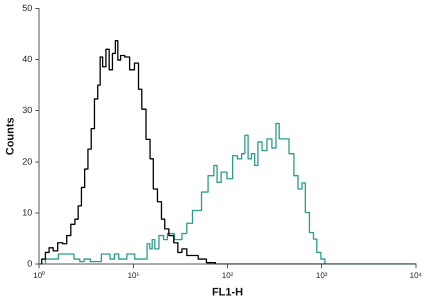 This screenshot has height=301, width=425. Describe the element at coordinates (27, 110) in the screenshot. I see `y-tick-label: 30` at that location.